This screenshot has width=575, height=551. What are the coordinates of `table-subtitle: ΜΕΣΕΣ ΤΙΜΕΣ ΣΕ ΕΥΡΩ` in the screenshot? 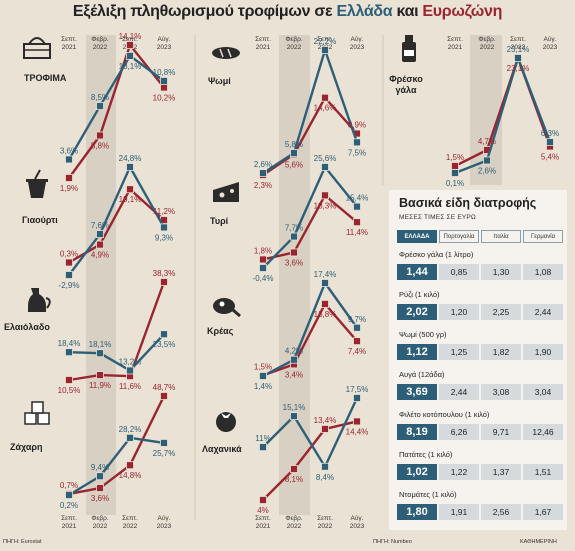 It's located at (437, 217).